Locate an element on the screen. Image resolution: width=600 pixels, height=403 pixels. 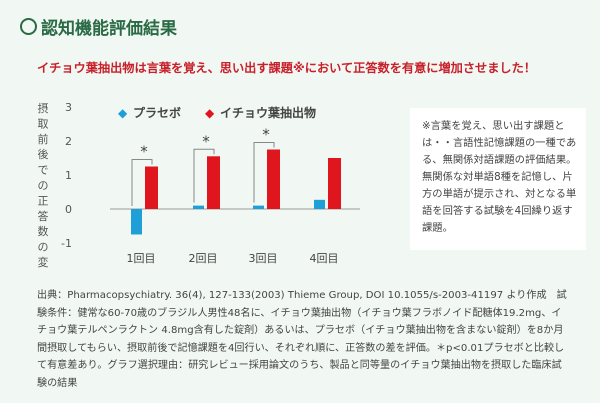
x-tick-label: 3回目 is located at coordinates (263, 258).